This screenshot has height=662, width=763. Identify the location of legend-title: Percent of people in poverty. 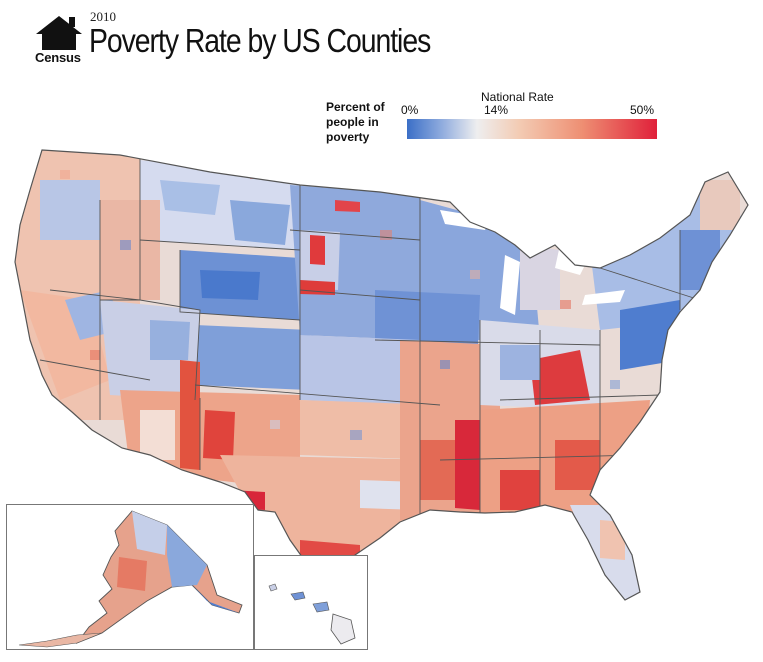
(355, 122).